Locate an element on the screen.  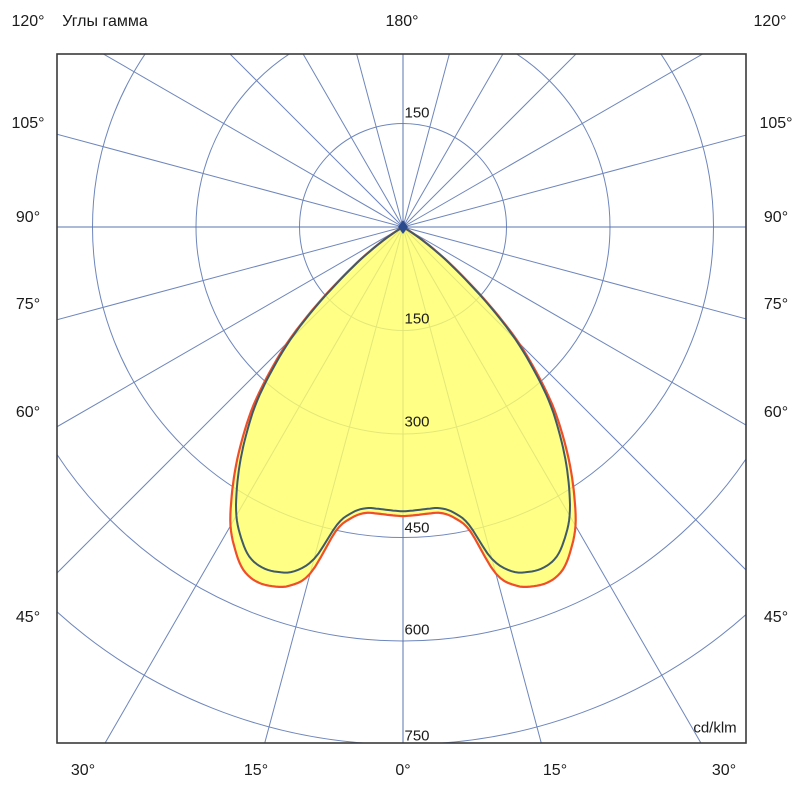
gamma-label-left-45: 45° is located at coordinates (28, 617).